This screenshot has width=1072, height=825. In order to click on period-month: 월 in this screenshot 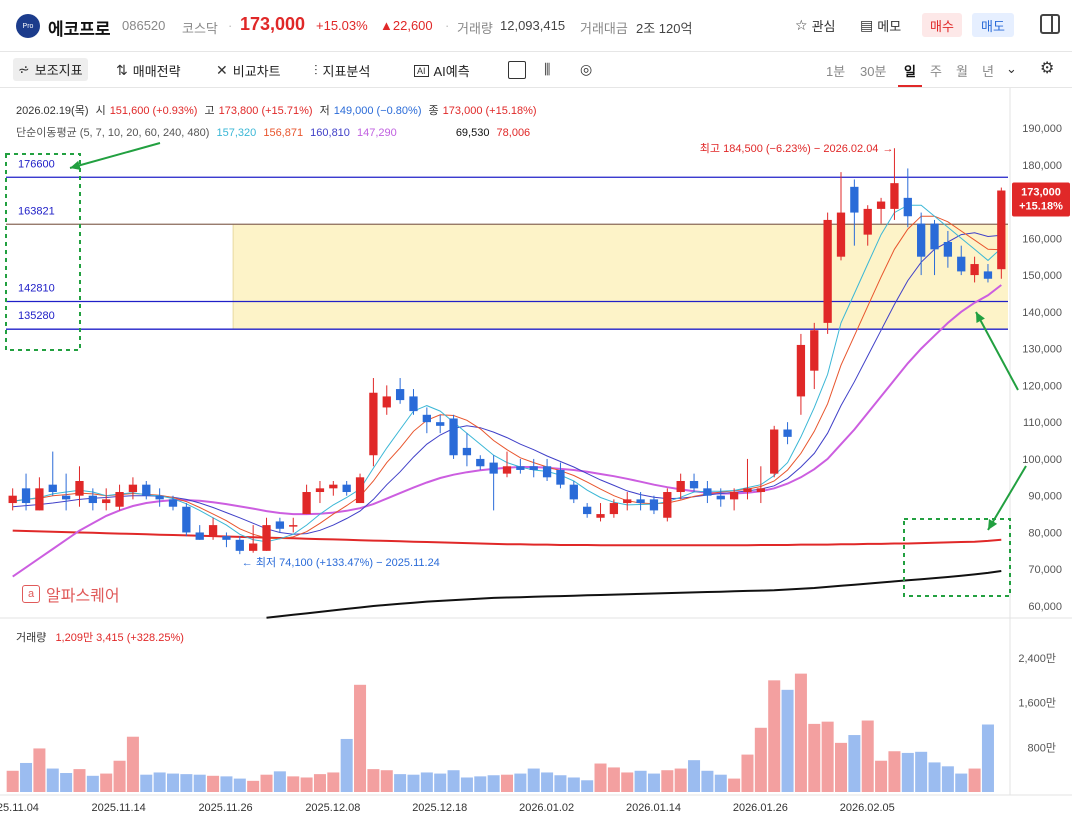, I will do `click(962, 71)`.